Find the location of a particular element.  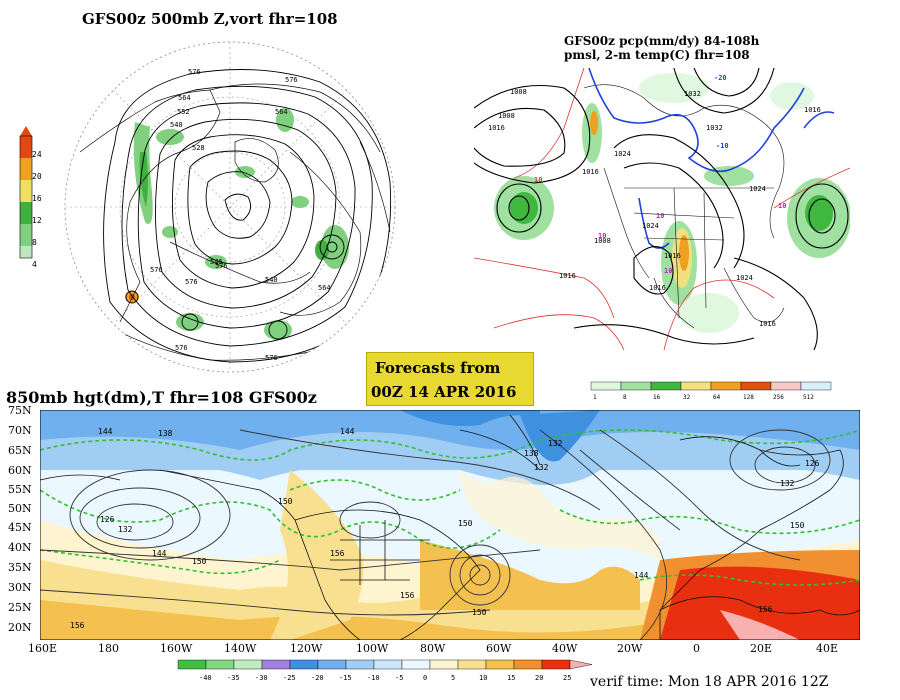

temperature-colorbar: -40 -35 -30 -25 -20 -15 -10 -5 0 5 10 15 20 25 is located at coordinates (385, 670).